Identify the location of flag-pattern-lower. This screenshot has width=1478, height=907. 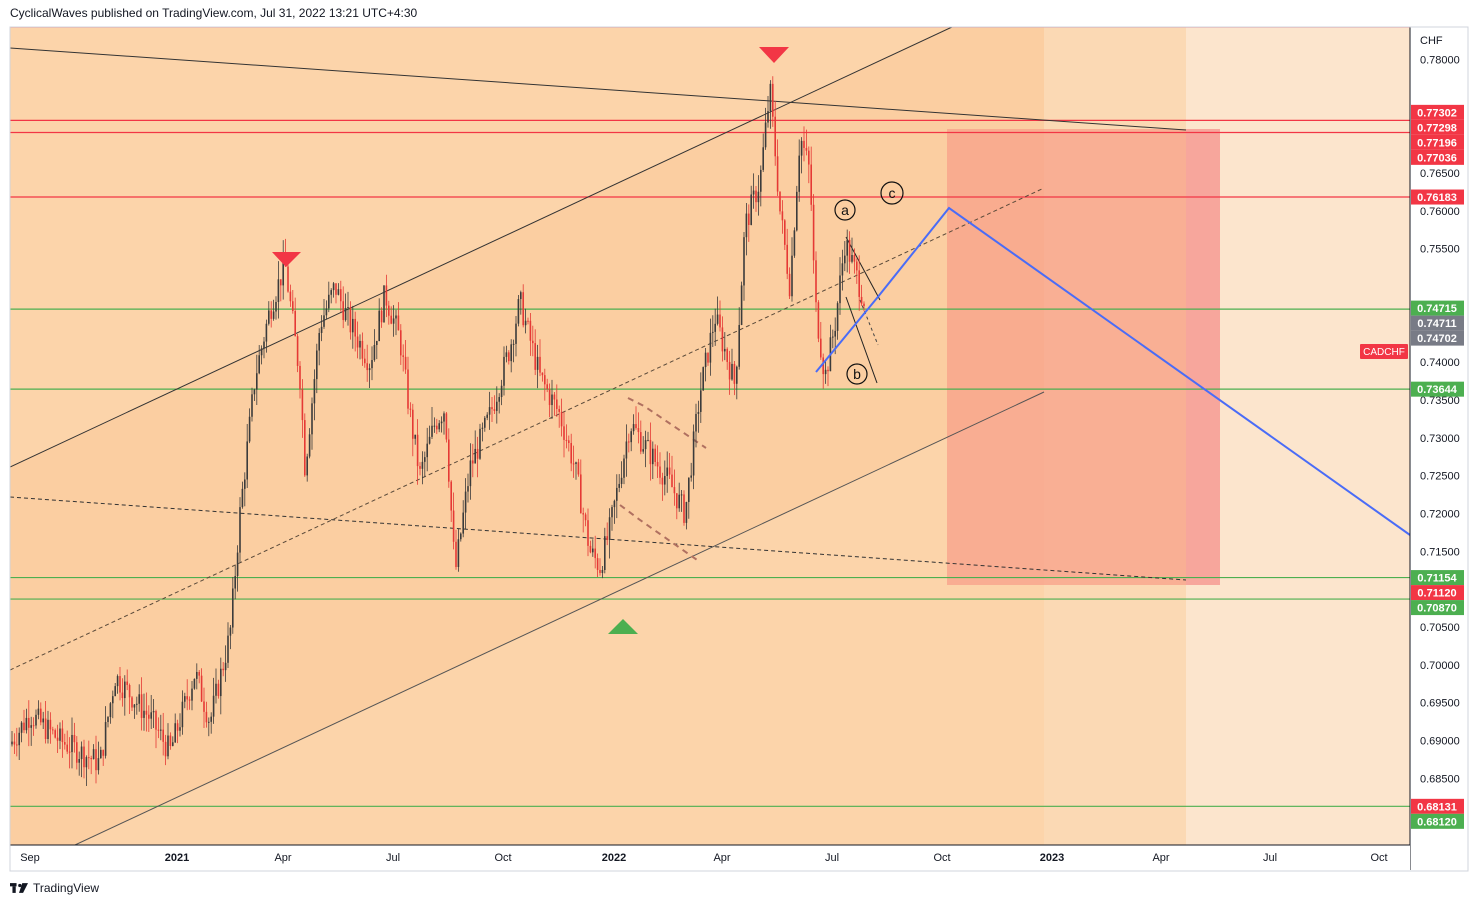
(660, 533).